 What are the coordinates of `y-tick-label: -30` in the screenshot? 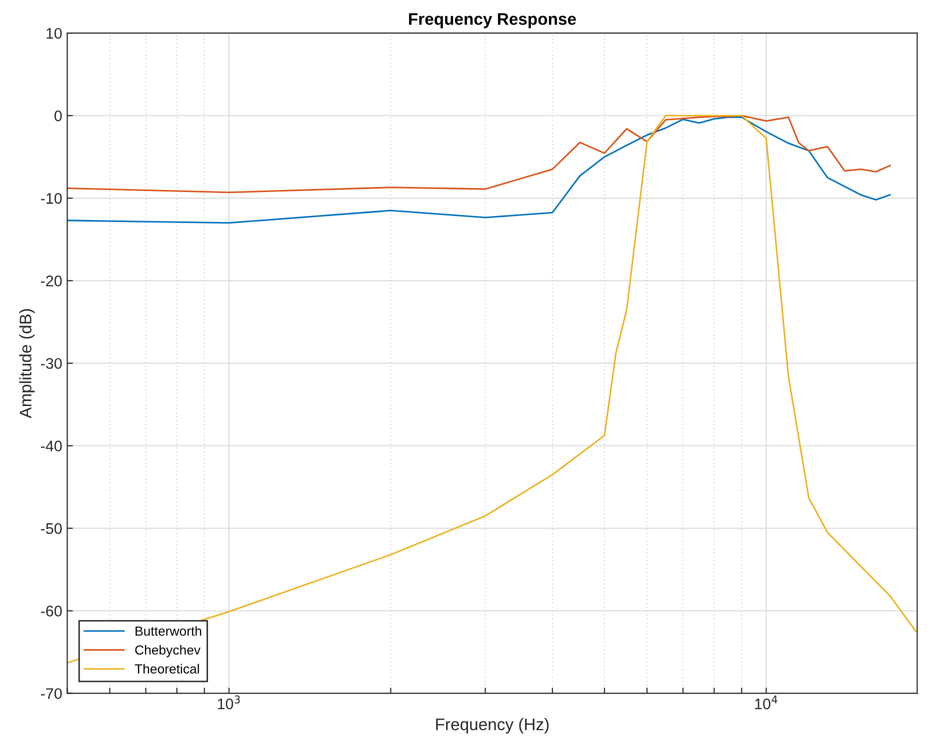 It's located at (51, 363).